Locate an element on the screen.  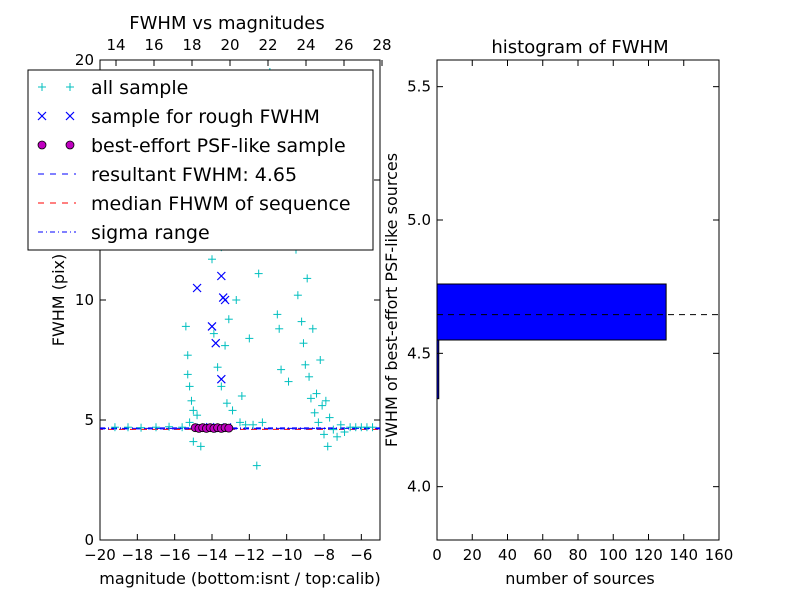
y-tick-label: 5 is located at coordinates (89, 420).